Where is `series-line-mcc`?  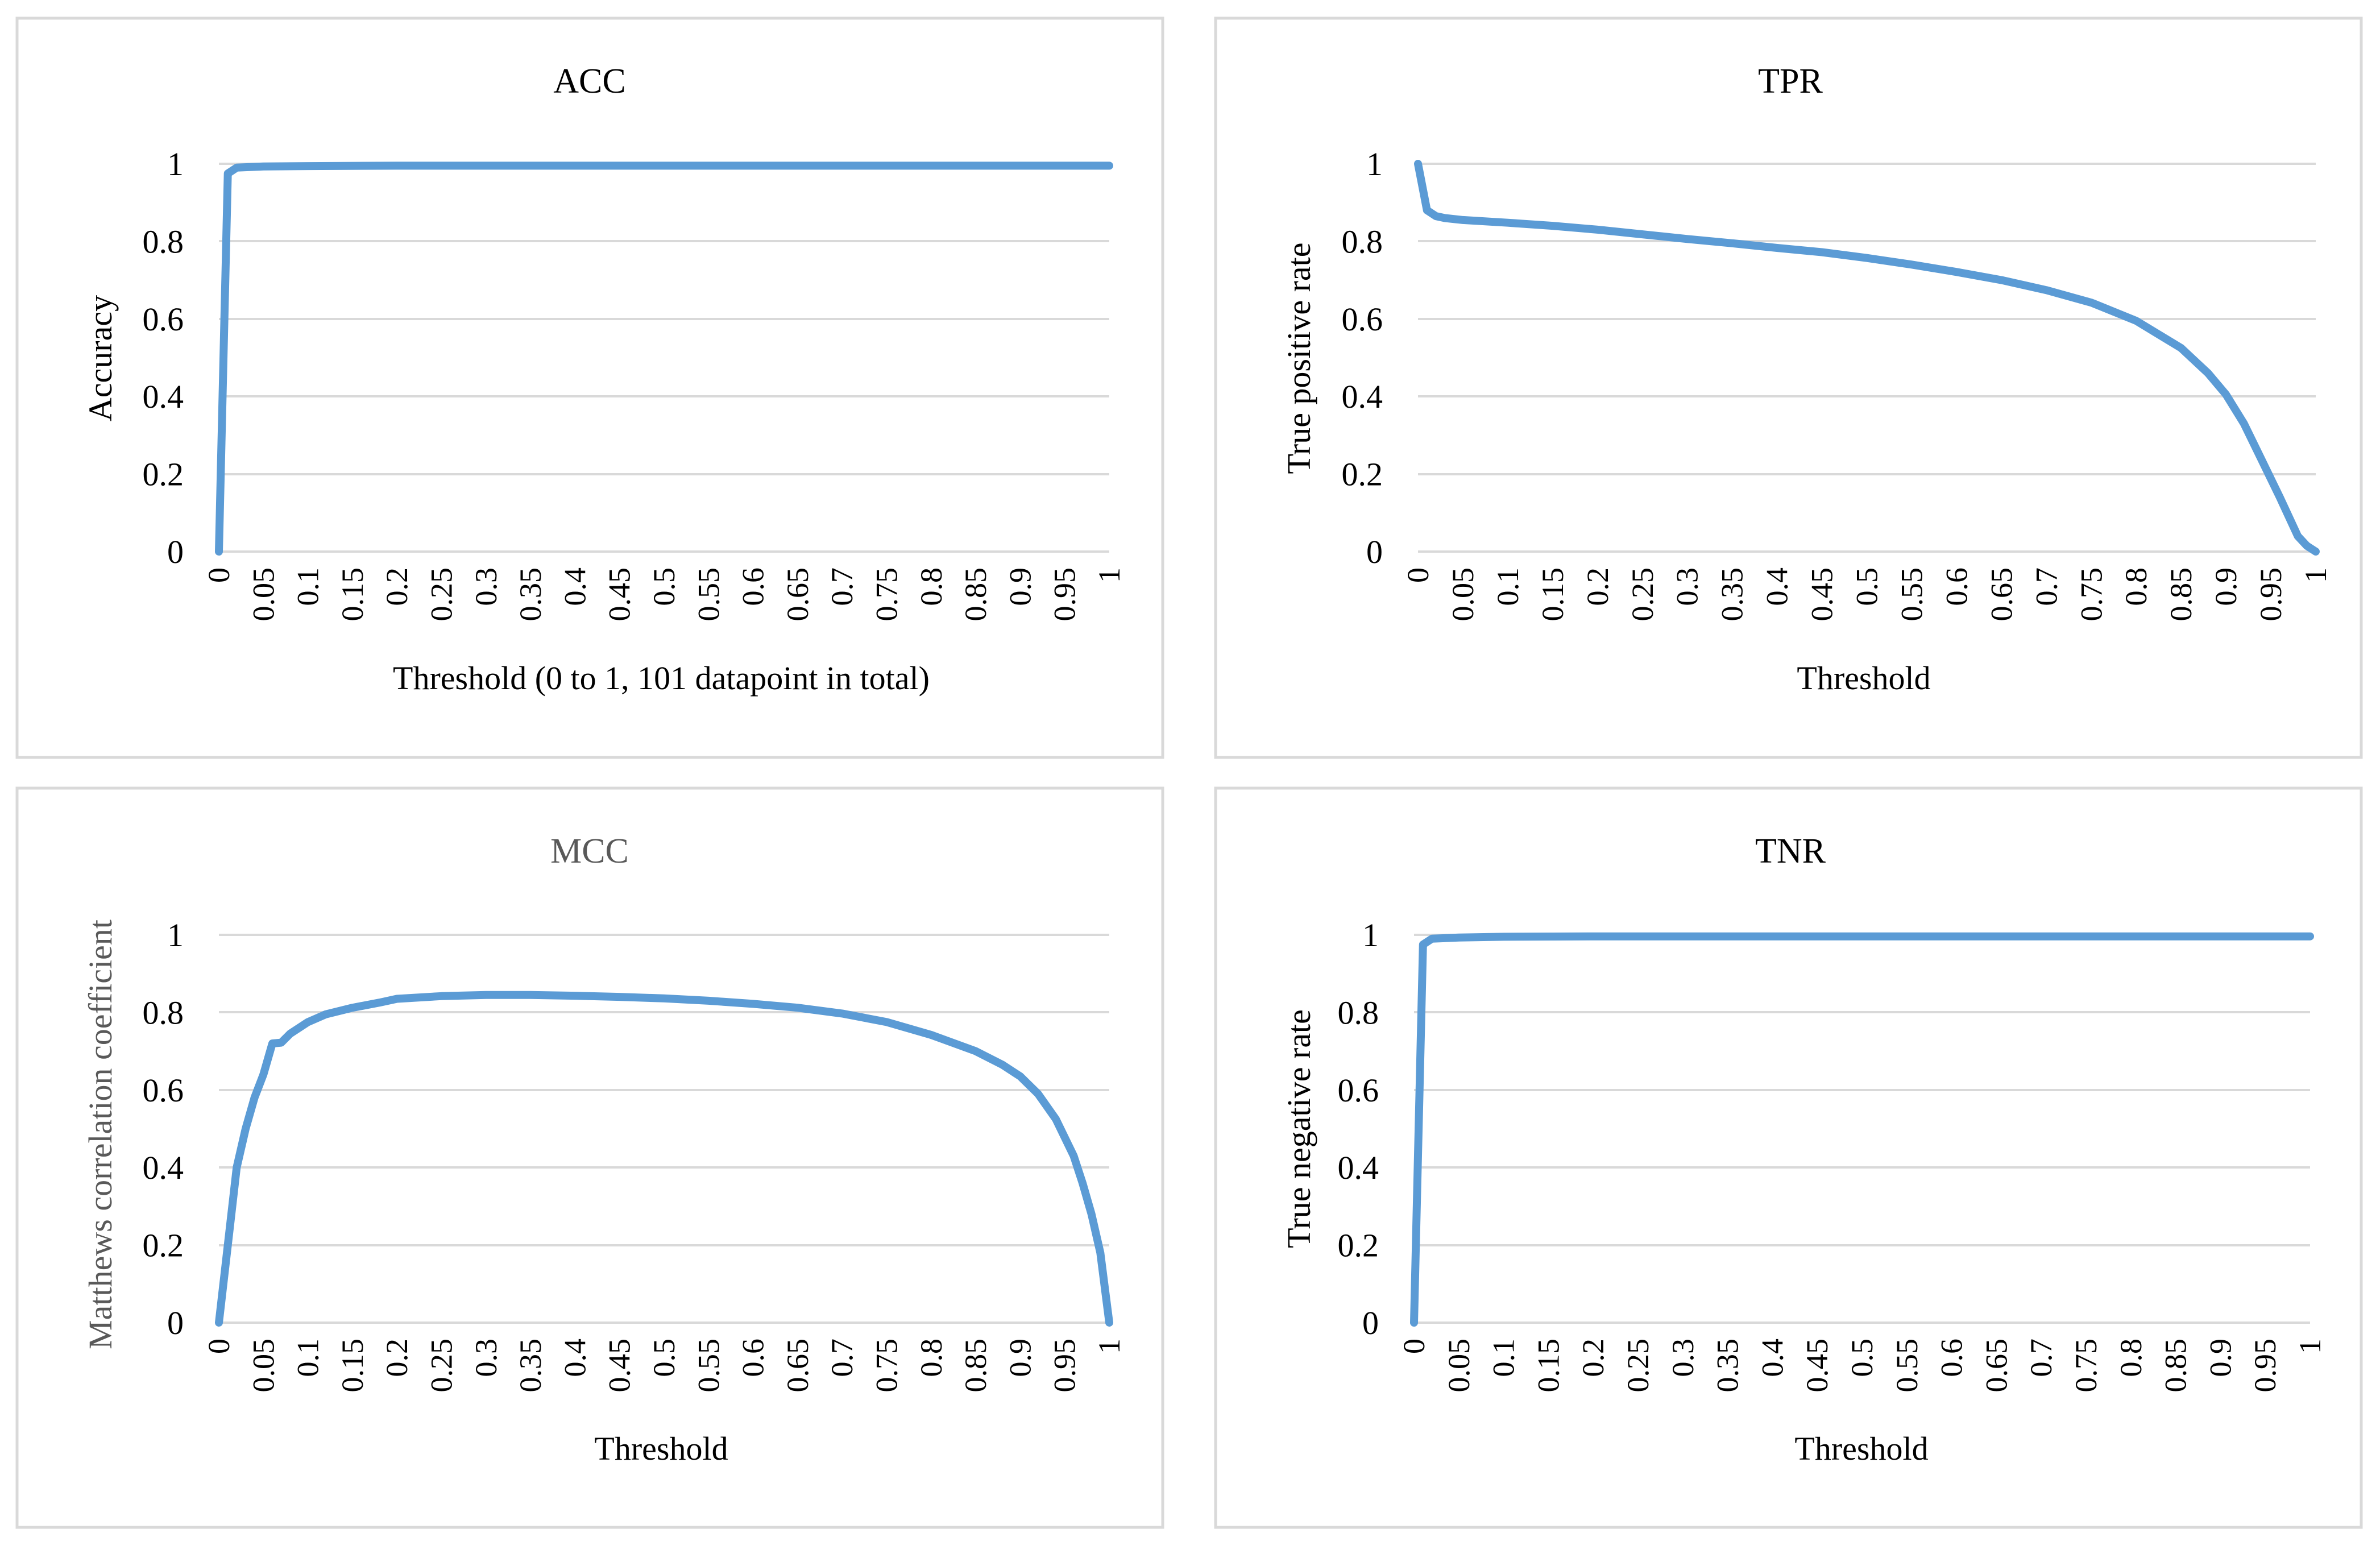 series-line-mcc is located at coordinates (664, 1159).